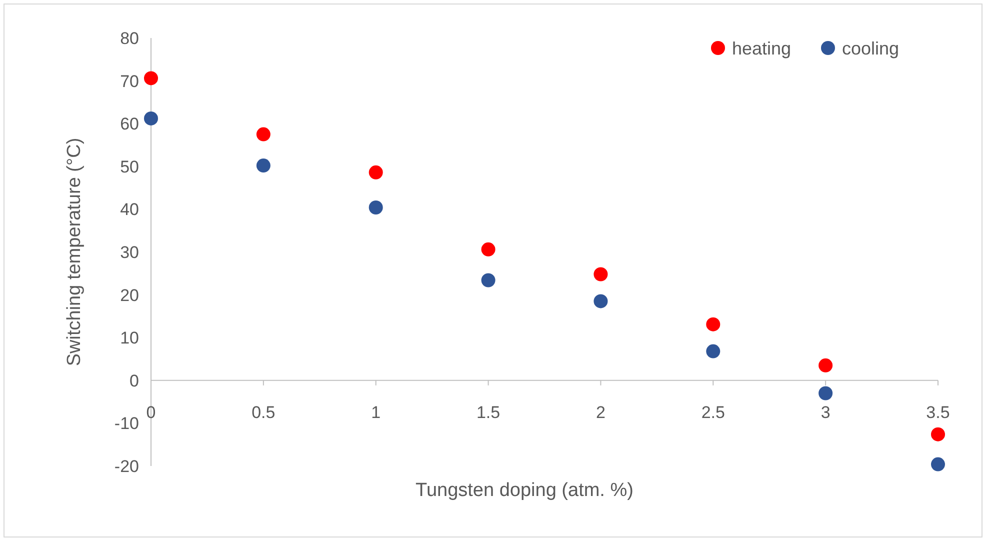 The height and width of the screenshot is (541, 986). What do you see at coordinates (126, 424) in the screenshot?
I see `y-tick-label: -10` at bounding box center [126, 424].